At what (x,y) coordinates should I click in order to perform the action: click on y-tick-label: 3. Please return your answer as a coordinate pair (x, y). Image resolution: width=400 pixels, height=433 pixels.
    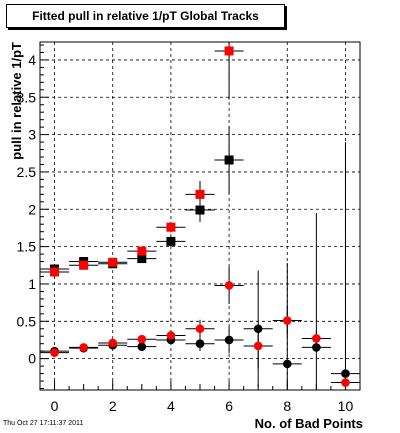
    Looking at the image, I should click on (32, 135).